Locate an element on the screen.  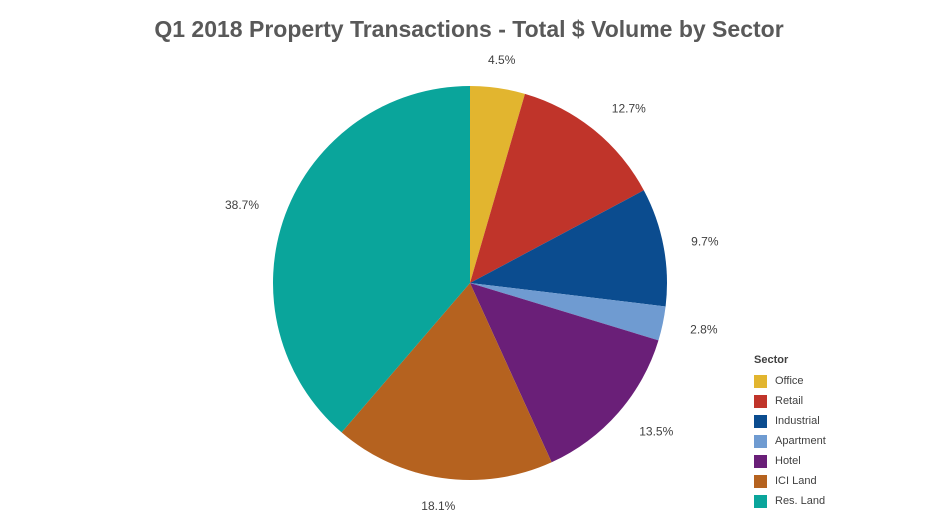
legend-title: Sector is located at coordinates (771, 360).